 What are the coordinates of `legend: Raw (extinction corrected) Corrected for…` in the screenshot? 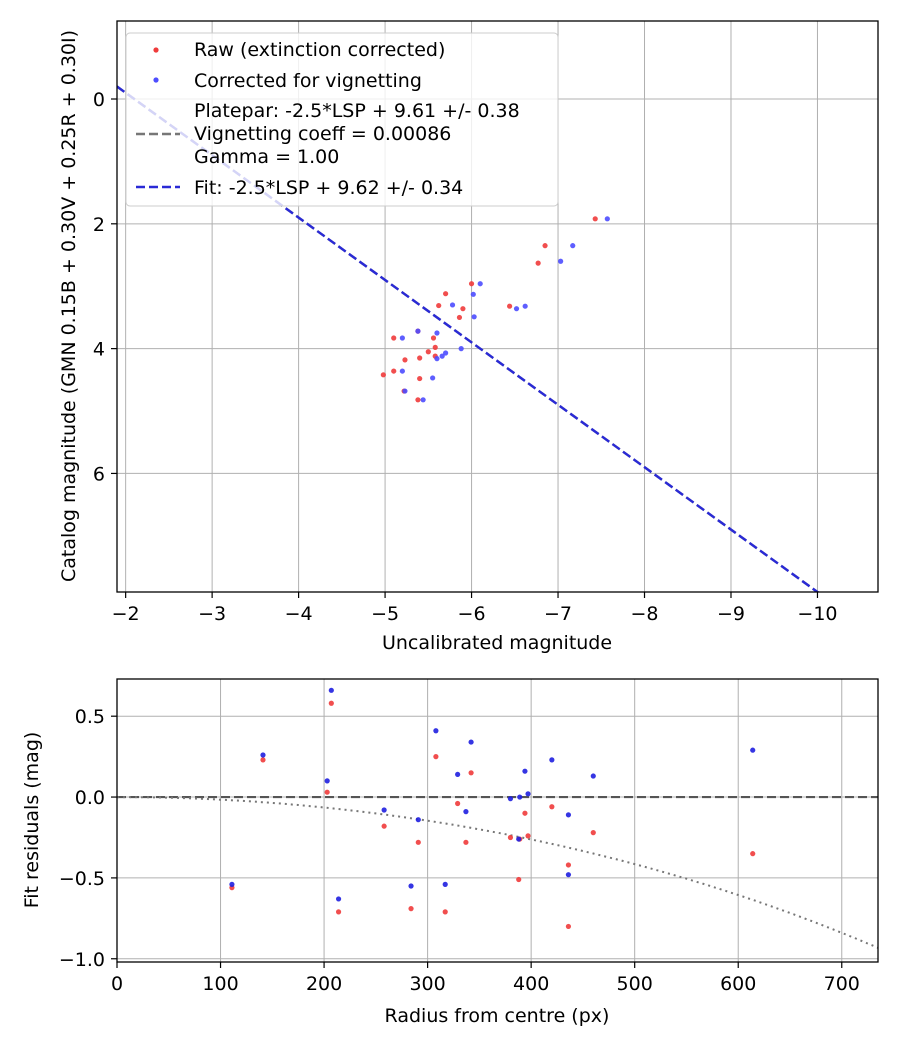 It's located at (342, 119).